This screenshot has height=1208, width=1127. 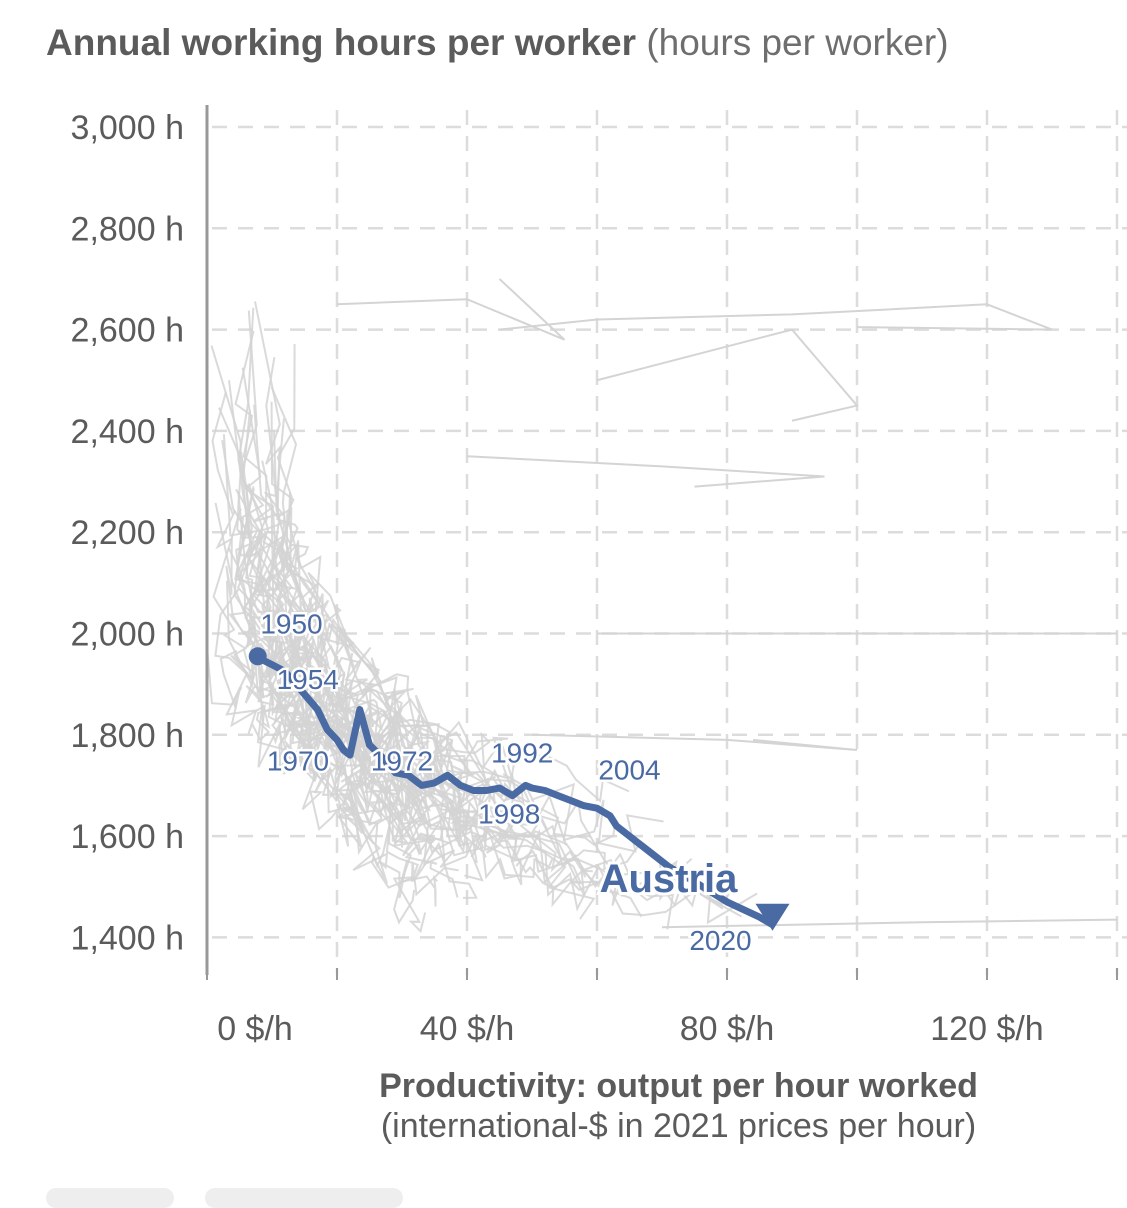 What do you see at coordinates (986, 1029) in the screenshot?
I see `x-tick-label: 120 $/h` at bounding box center [986, 1029].